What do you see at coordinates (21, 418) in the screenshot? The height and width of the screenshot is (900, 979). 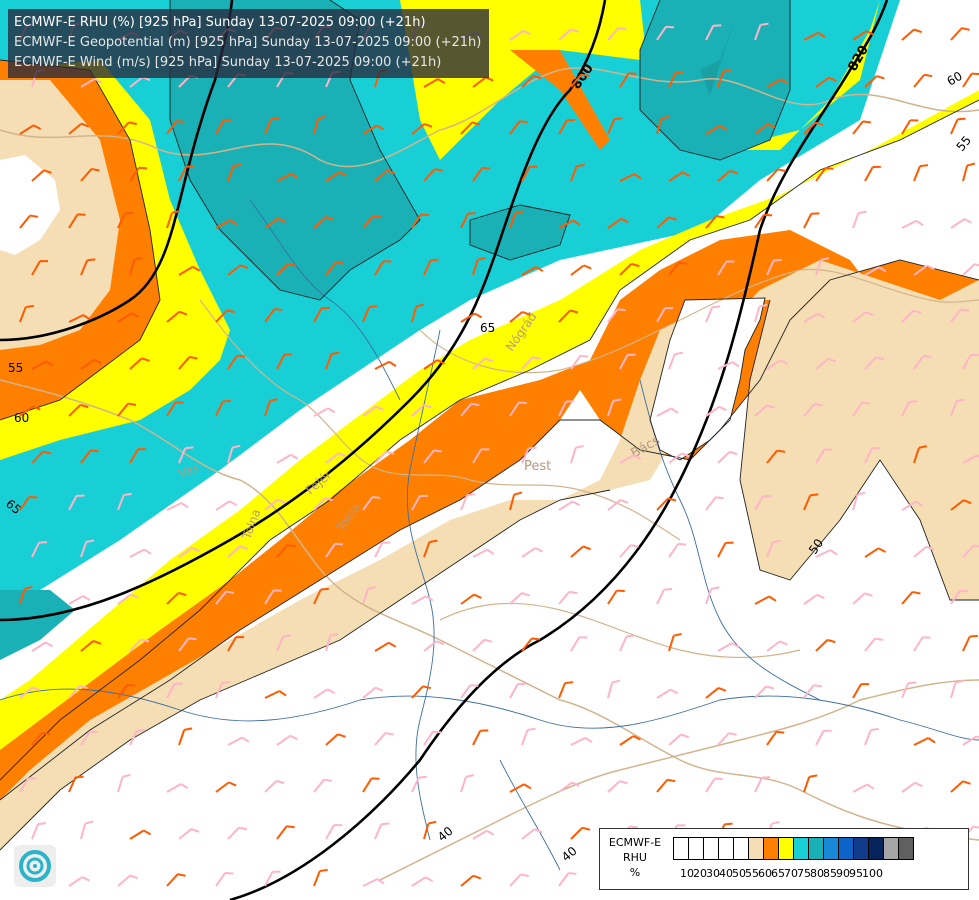 I see `rhu-contour-label: 60` at bounding box center [21, 418].